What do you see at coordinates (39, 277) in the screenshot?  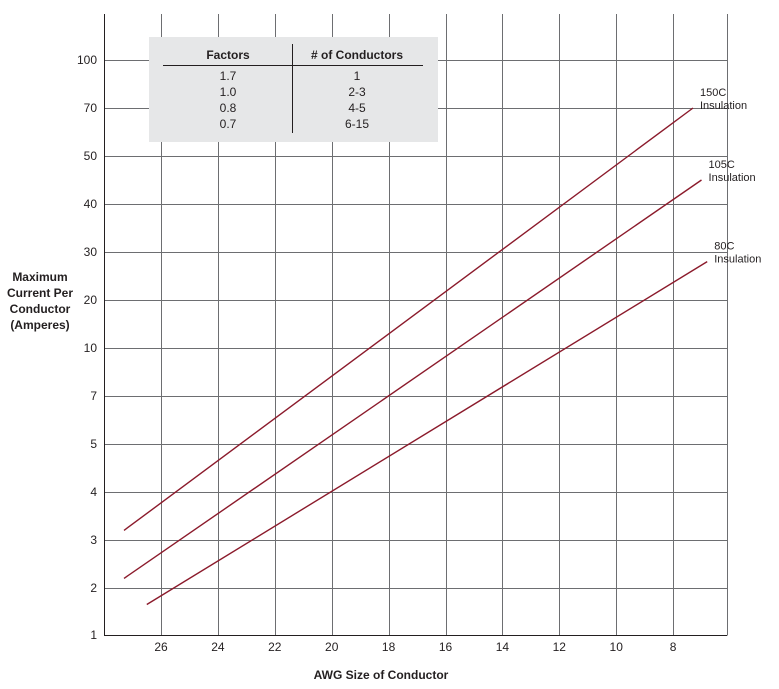 I see `y-axis-title-line: Maximum` at bounding box center [39, 277].